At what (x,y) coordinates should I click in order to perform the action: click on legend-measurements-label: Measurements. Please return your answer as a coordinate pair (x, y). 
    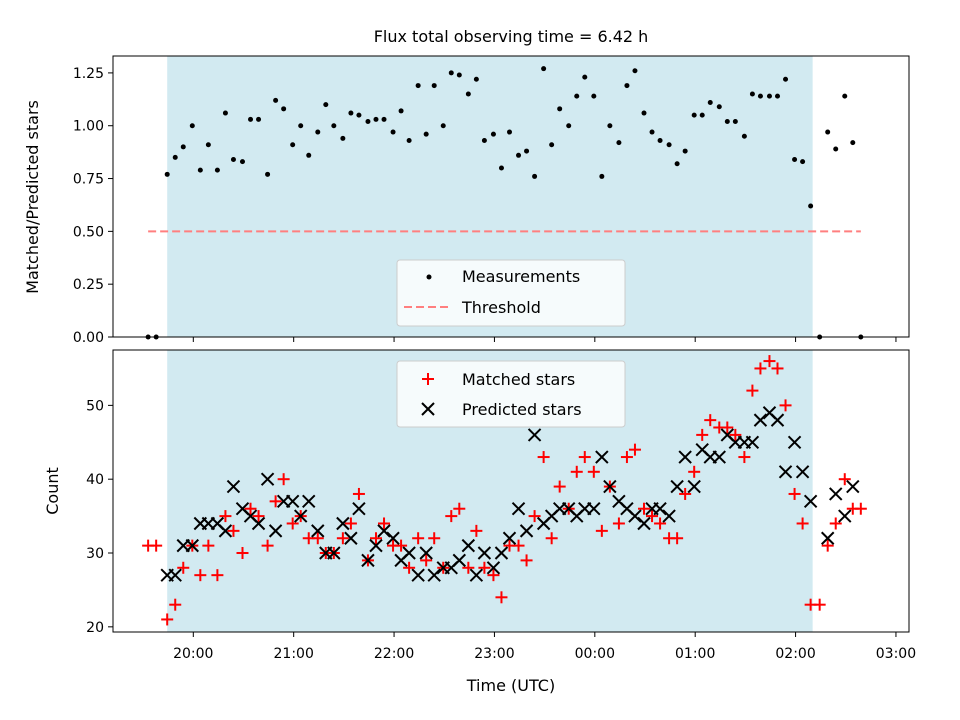
    Looking at the image, I should click on (521, 276).